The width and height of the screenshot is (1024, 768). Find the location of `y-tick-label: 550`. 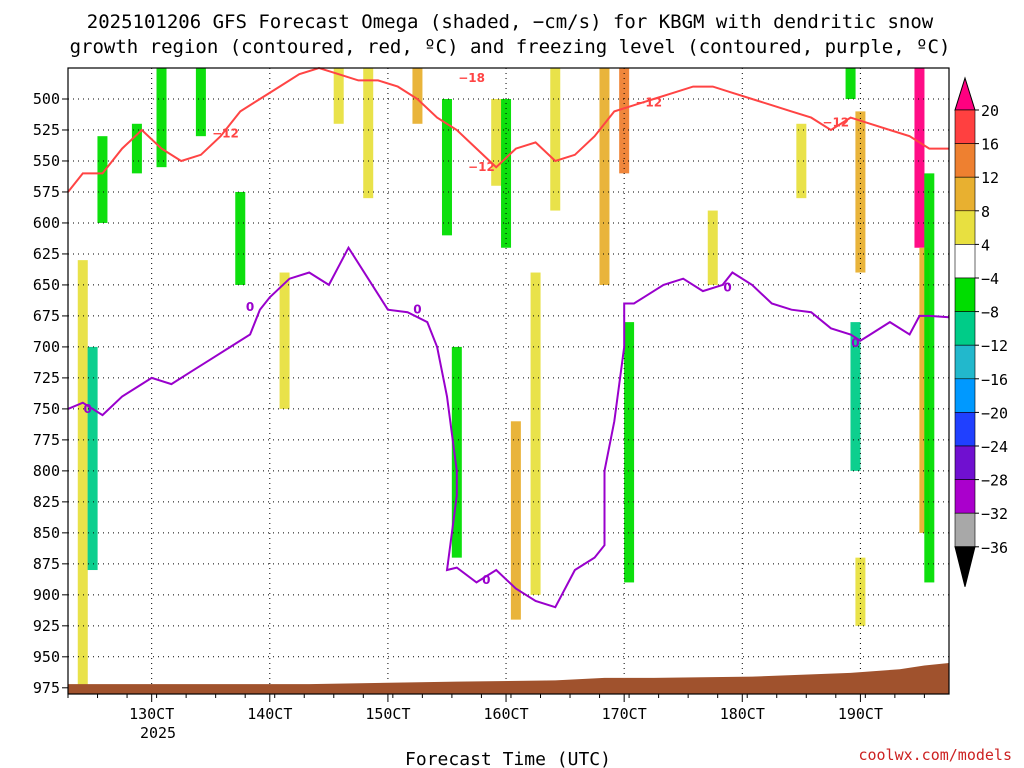

y-tick-label: 550 is located at coordinates (46, 161).